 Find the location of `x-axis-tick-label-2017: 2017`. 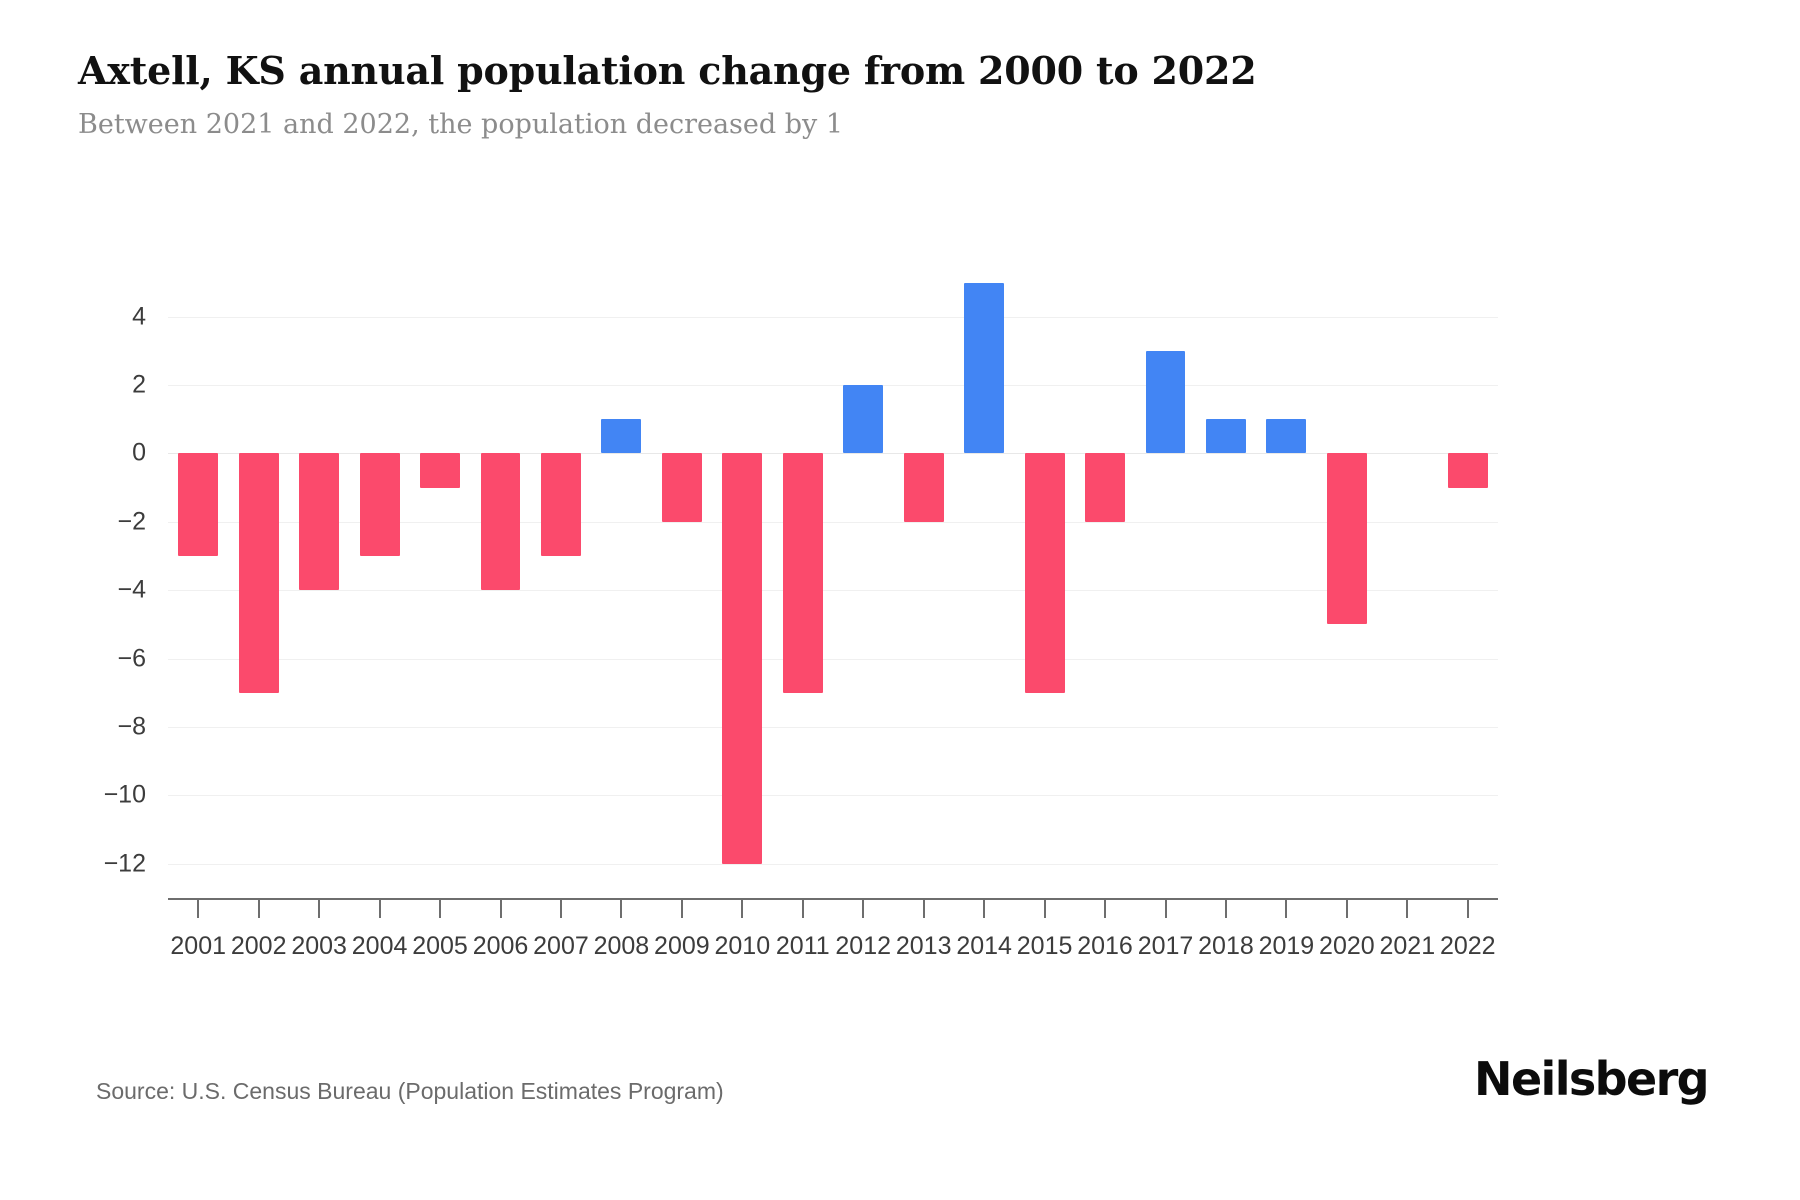

x-axis-tick-label-2017: 2017 is located at coordinates (1165, 946).